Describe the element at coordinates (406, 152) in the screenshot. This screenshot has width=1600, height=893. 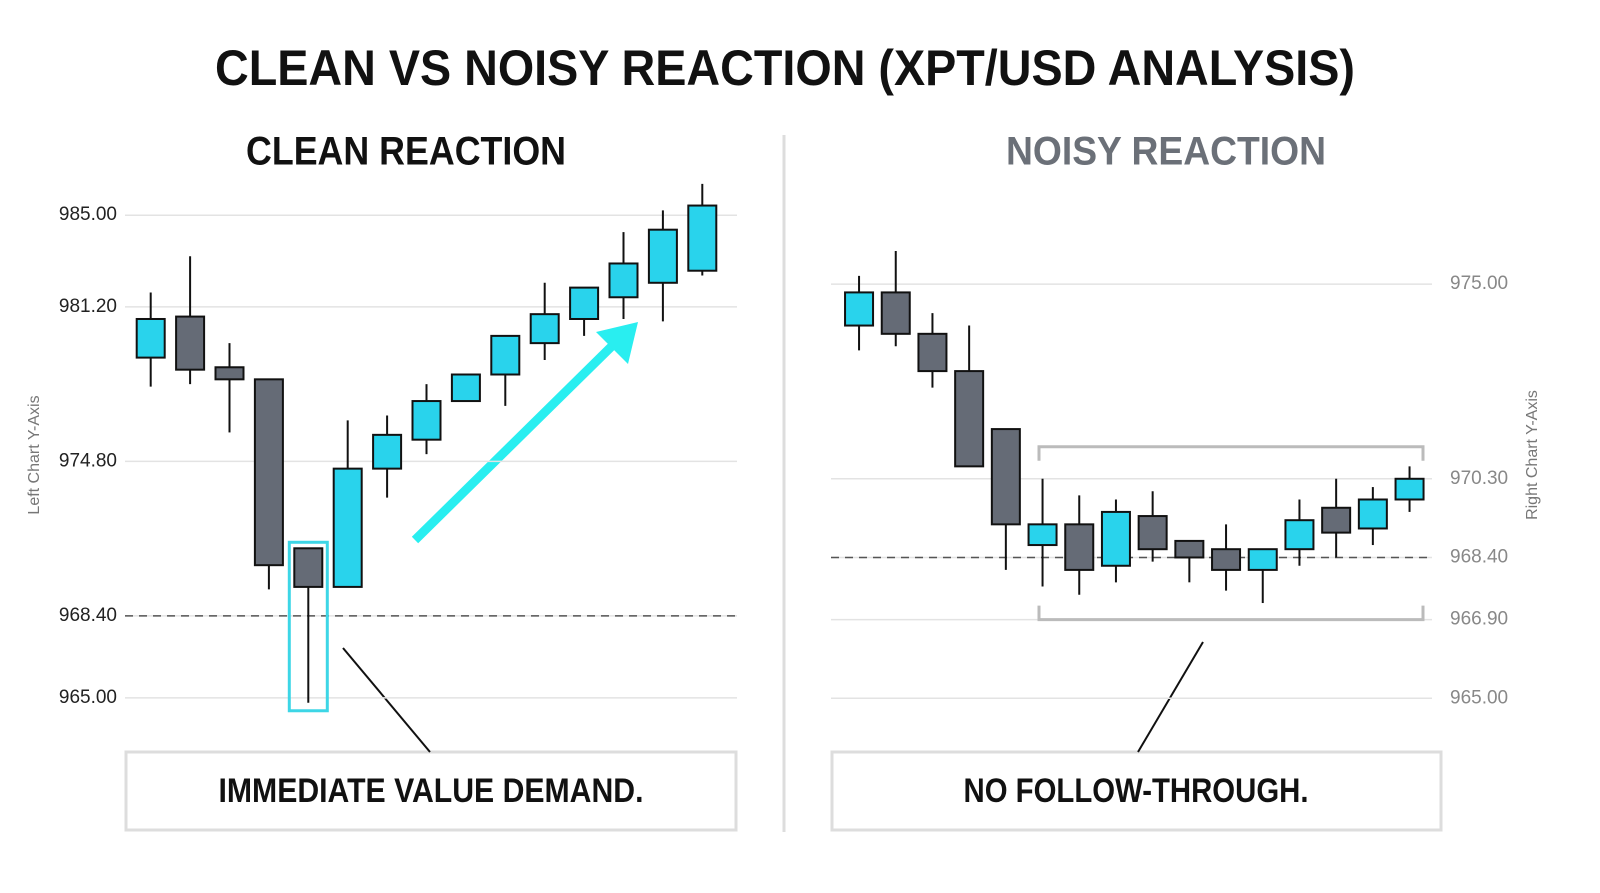
I see `chart-subtitle: CLEAN REACTION` at that location.